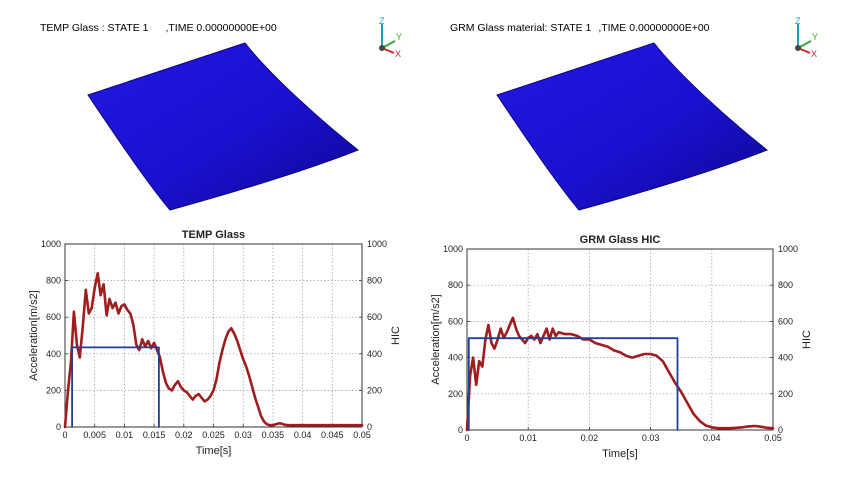  What do you see at coordinates (213, 435) in the screenshot?
I see `x-tick-label: 0.025` at bounding box center [213, 435].